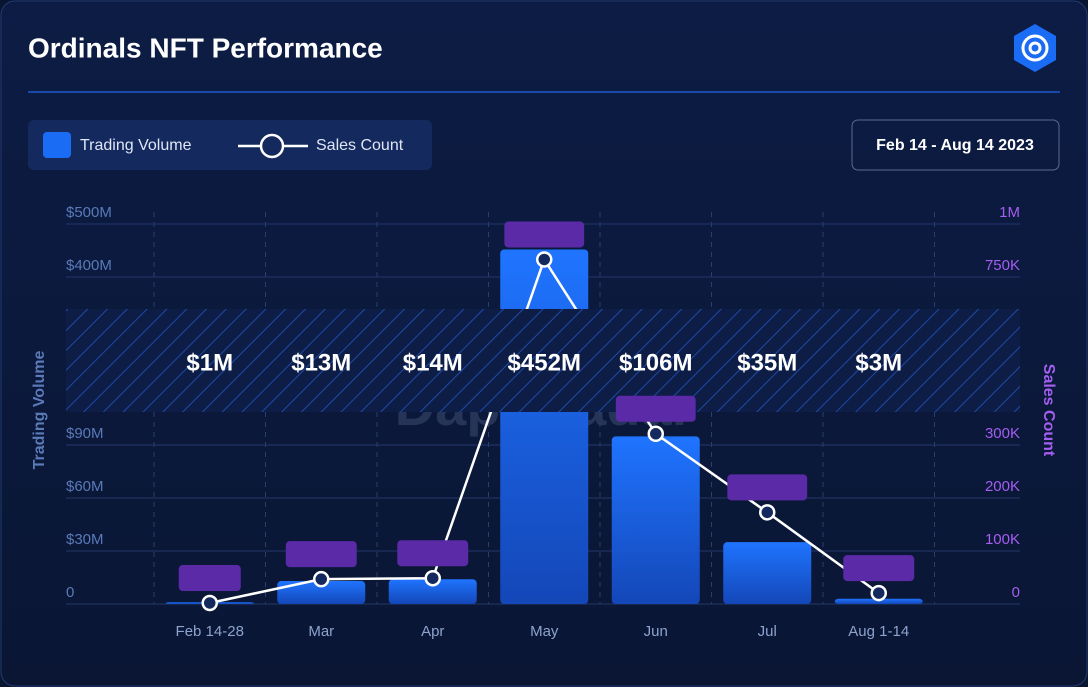 The height and width of the screenshot is (687, 1088). What do you see at coordinates (878, 362) in the screenshot?
I see `bar-value-label: $3M` at bounding box center [878, 362].